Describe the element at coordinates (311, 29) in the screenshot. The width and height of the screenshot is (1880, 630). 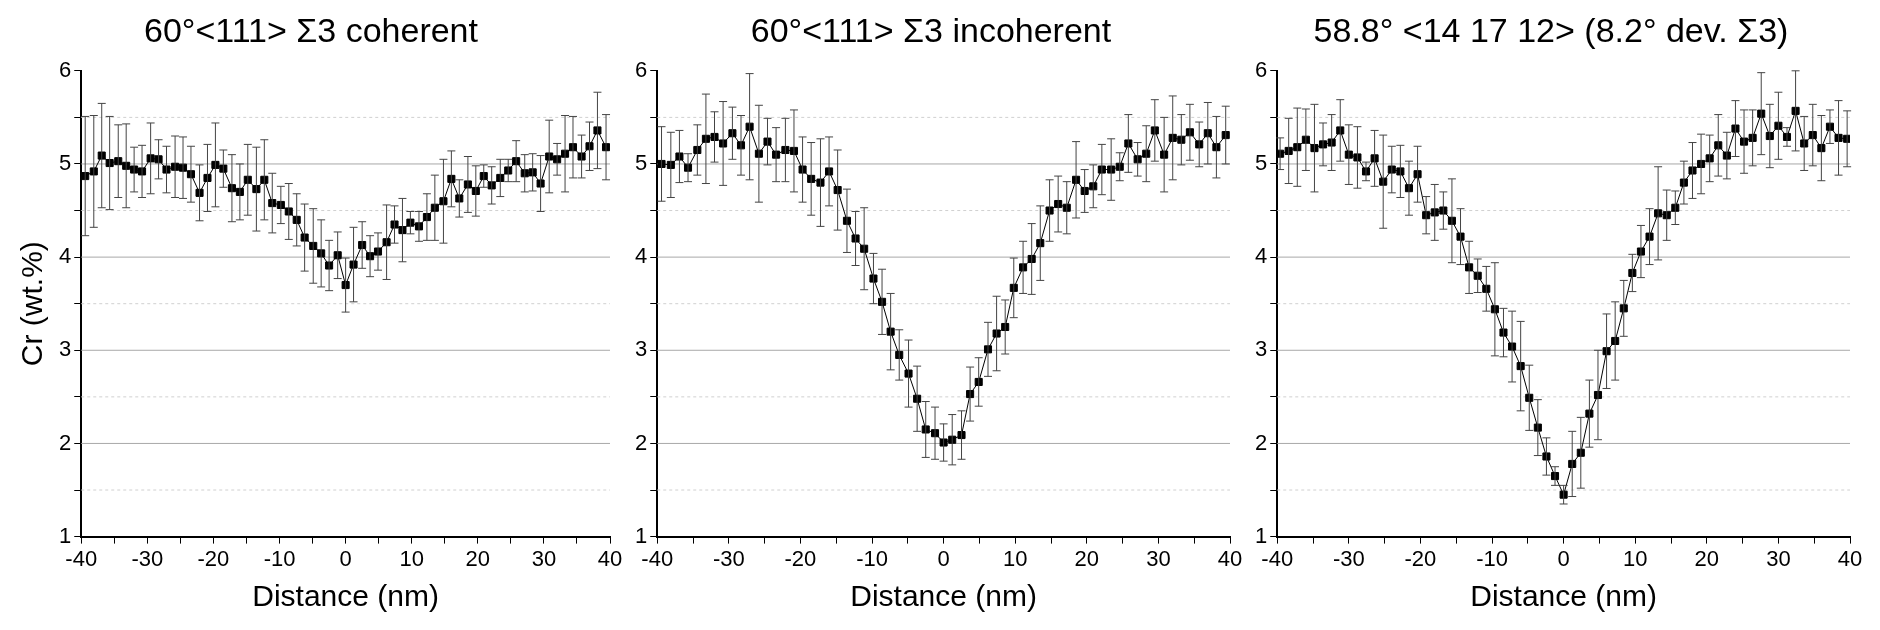
I see `chart-title: 60°<111> Σ3 coherent` at that location.